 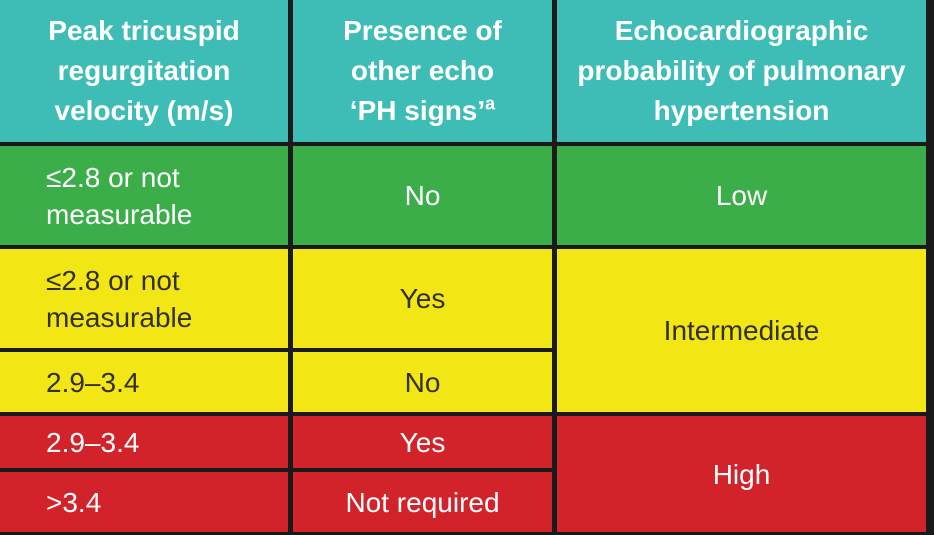 What do you see at coordinates (144, 442) in the screenshot?
I see `cell-red1-velocity: 2.9–3.4` at bounding box center [144, 442].